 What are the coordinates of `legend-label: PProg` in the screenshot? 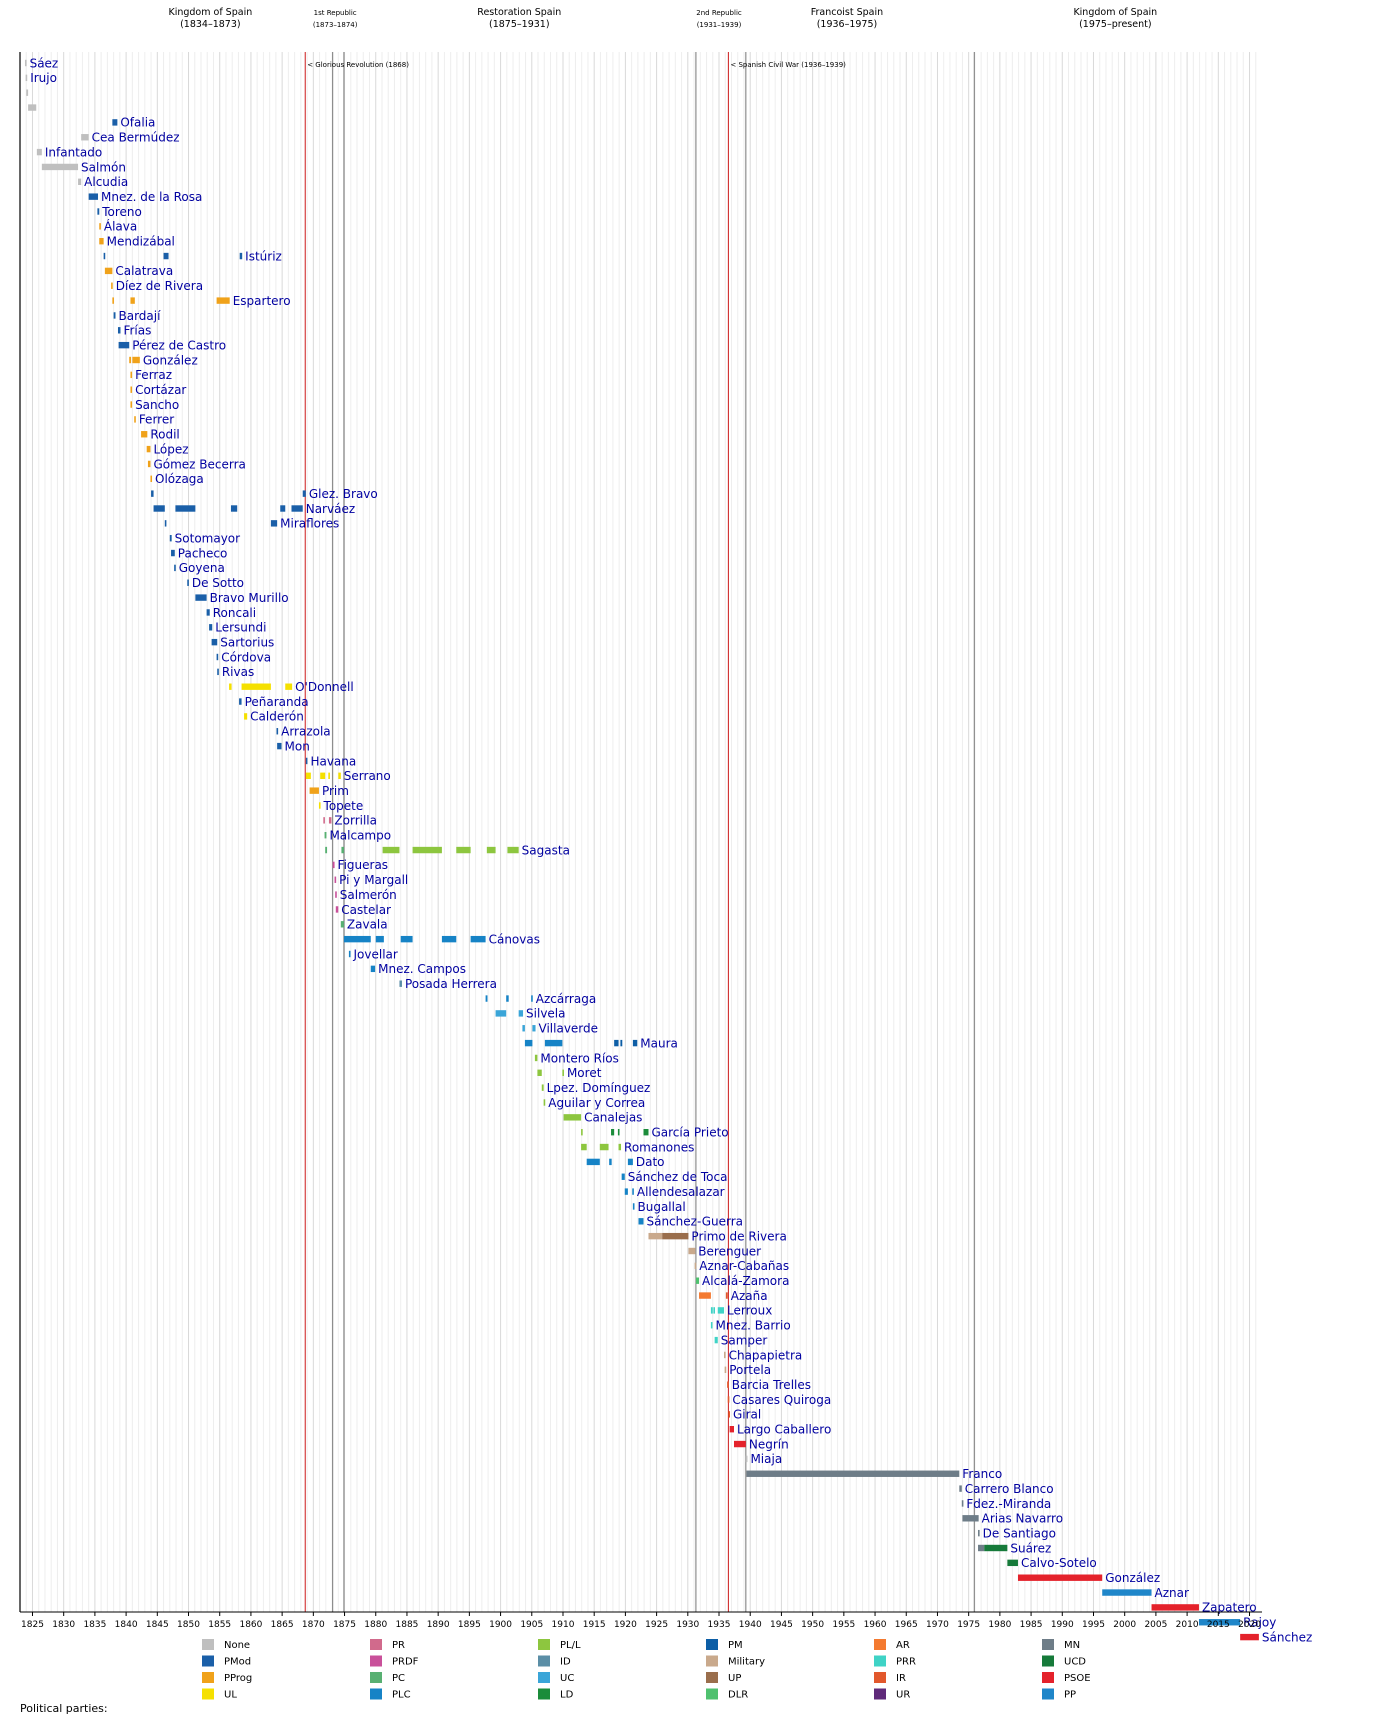 It's located at (238, 1678).